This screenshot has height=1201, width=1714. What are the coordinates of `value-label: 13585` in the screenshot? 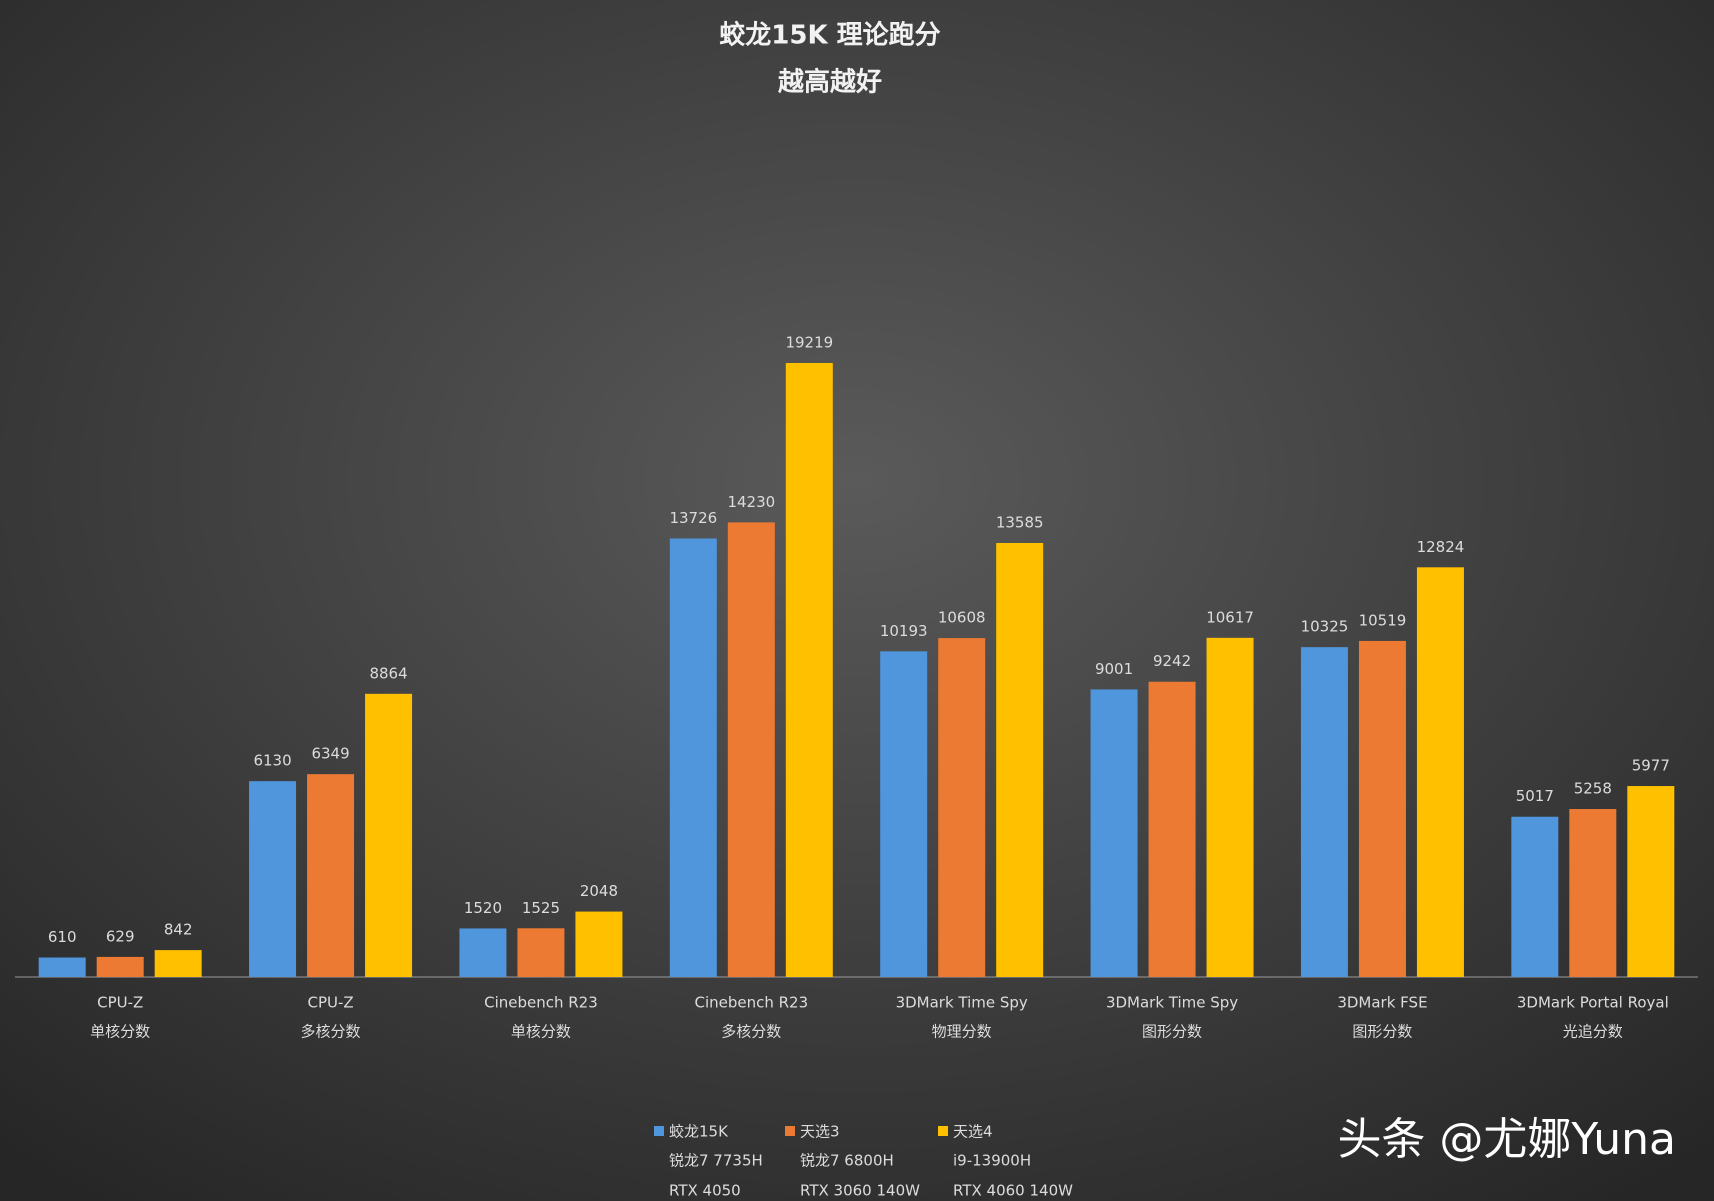 It's located at (1020, 522).